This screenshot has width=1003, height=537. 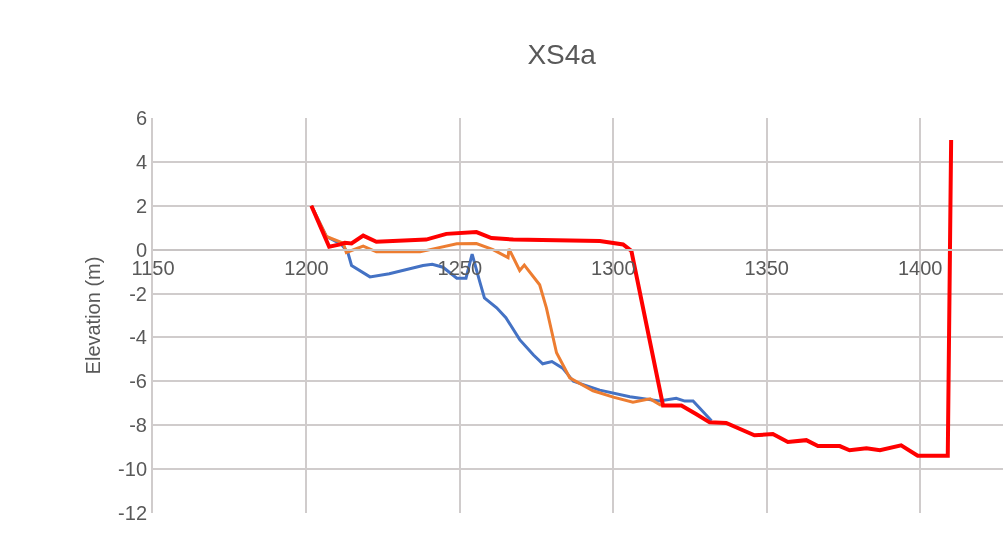 I want to click on y-tick-label: 6, so click(x=141, y=118).